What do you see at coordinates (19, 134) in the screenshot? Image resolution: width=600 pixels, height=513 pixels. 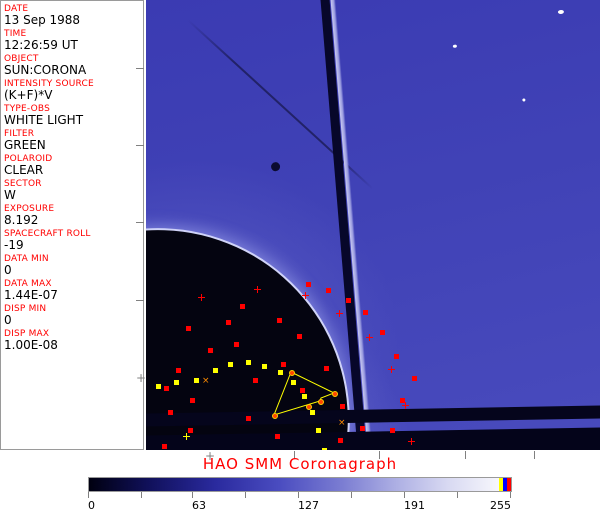 I see `metadata-key: FILTER` at bounding box center [19, 134].